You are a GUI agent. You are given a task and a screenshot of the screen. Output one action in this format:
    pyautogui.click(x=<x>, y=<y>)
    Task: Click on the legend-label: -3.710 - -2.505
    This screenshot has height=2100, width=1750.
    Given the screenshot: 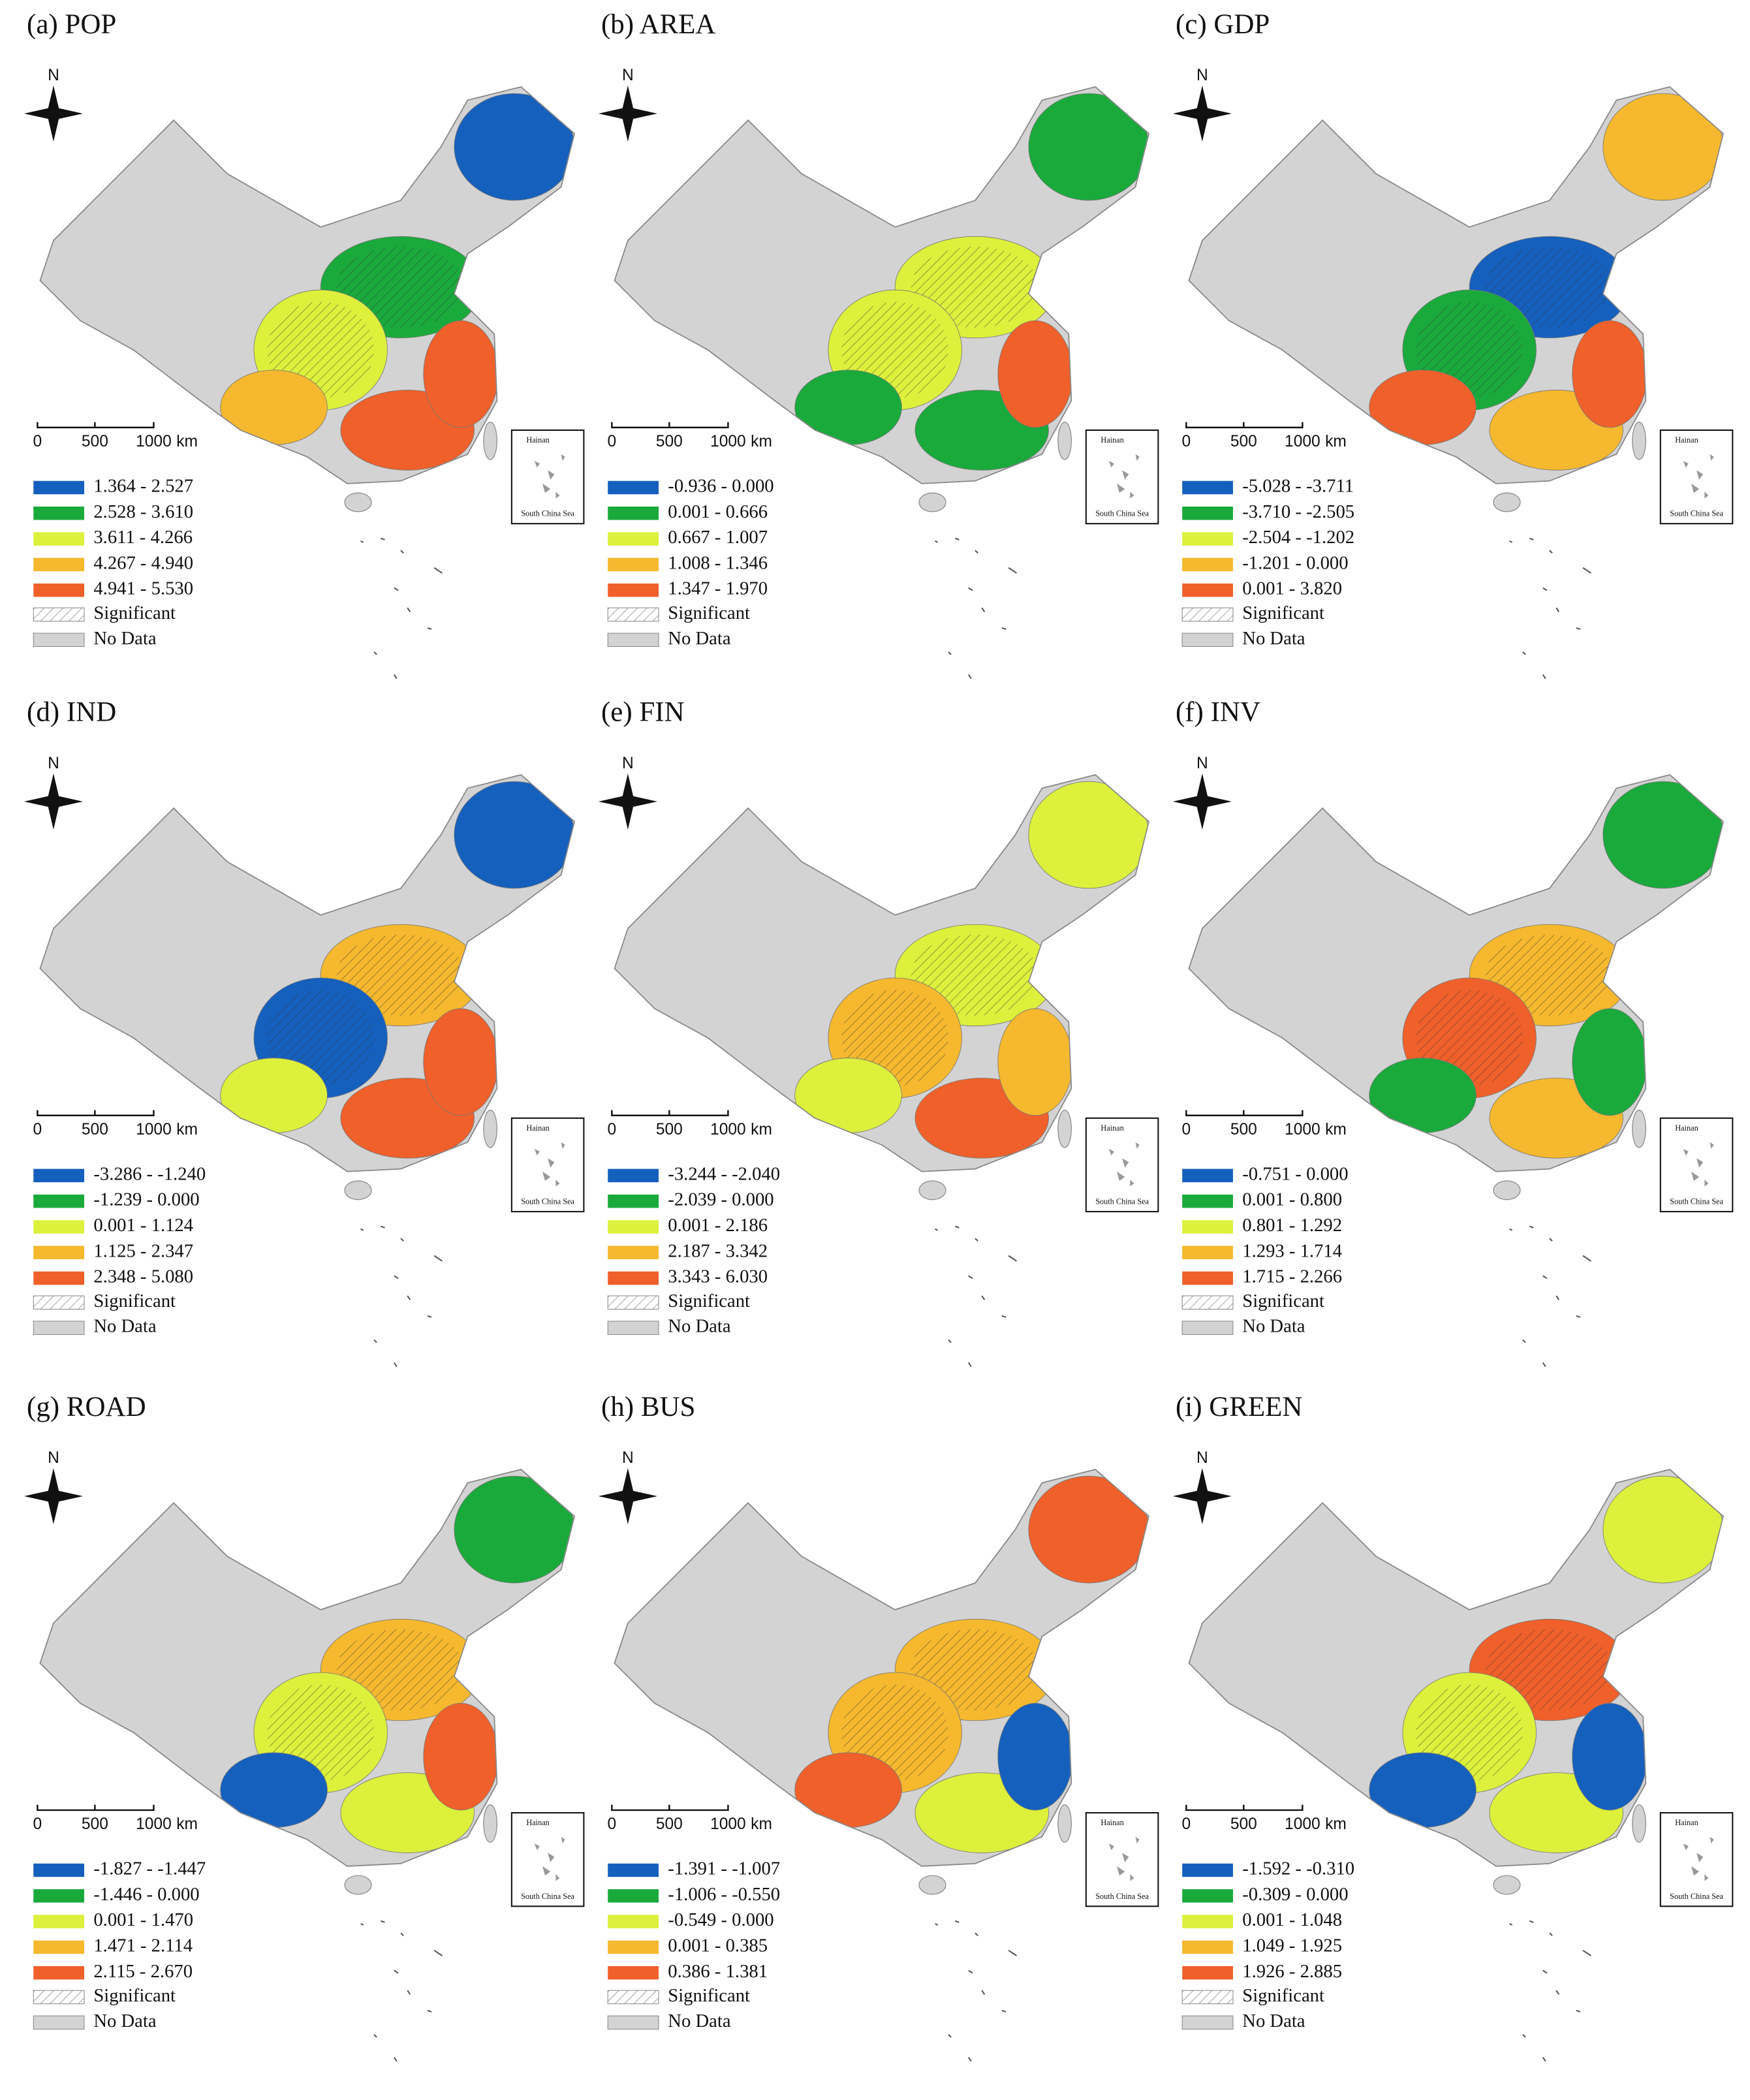 What is the action you would take?
    pyautogui.click(x=1298, y=511)
    